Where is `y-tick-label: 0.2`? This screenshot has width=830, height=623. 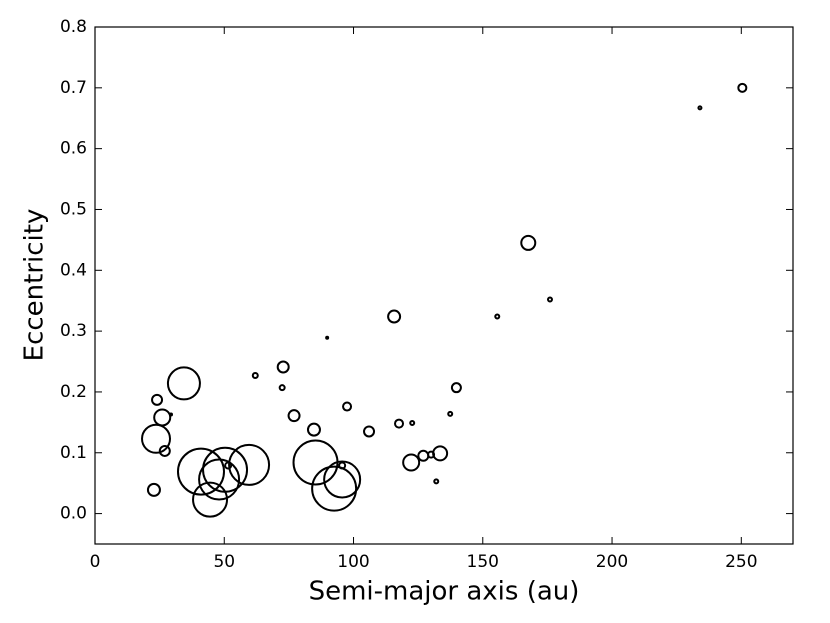
y-tick-label: 0.2 is located at coordinates (73, 392).